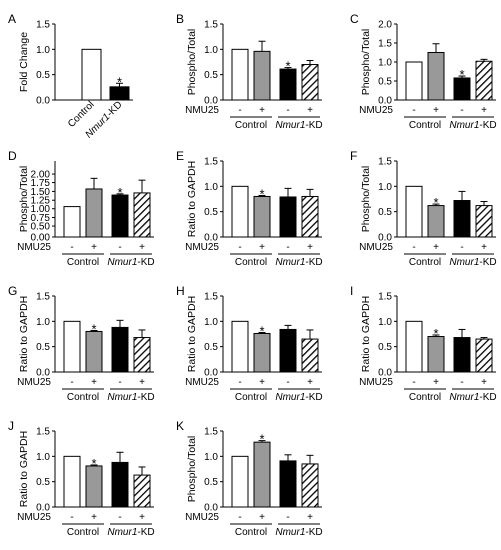 The image size is (501, 550). I want to click on y-axis-label: Ratio to GAPDH, so click(24, 469).